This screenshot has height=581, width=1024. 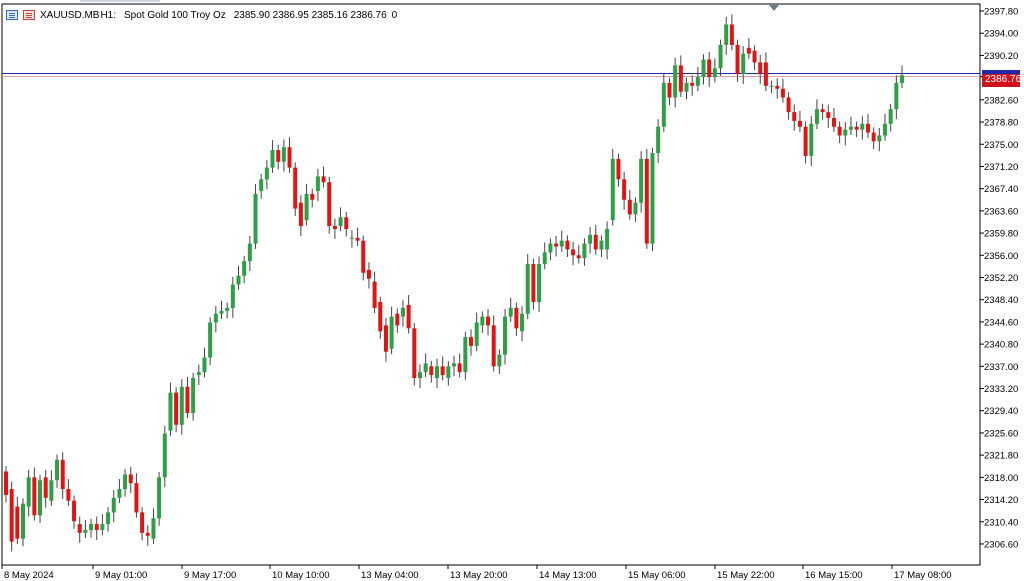 What do you see at coordinates (1001, 145) in the screenshot?
I see `y-tick-label: 2375.00` at bounding box center [1001, 145].